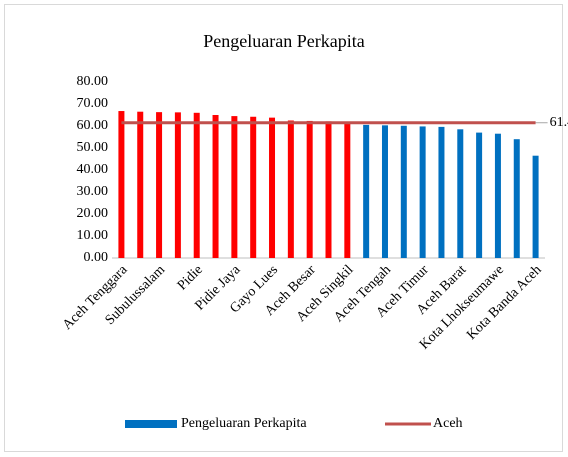  I want to click on y-tick-label: 20.00, so click(93, 213).